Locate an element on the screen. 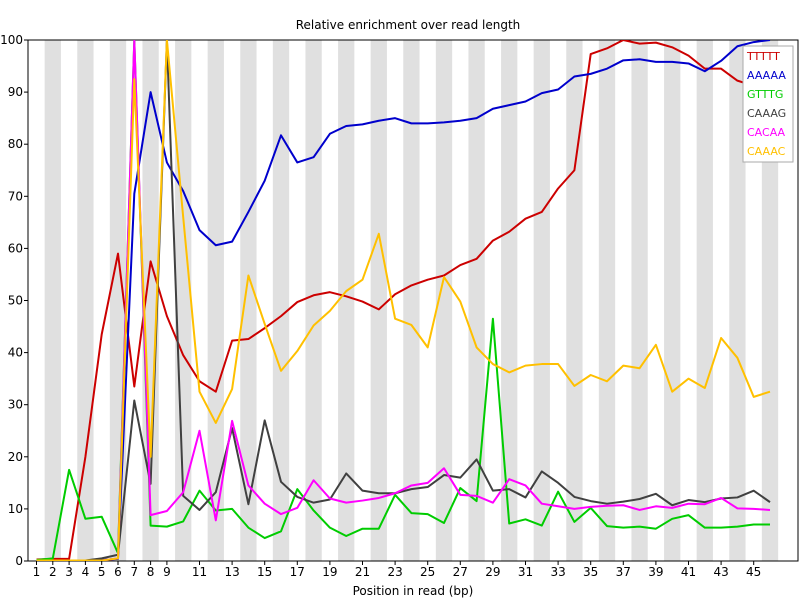 This screenshot has width=800, height=600. legend: TTTTT AAAAA GTTTG CAAAG CACAA CAAAC is located at coordinates (768, 104).